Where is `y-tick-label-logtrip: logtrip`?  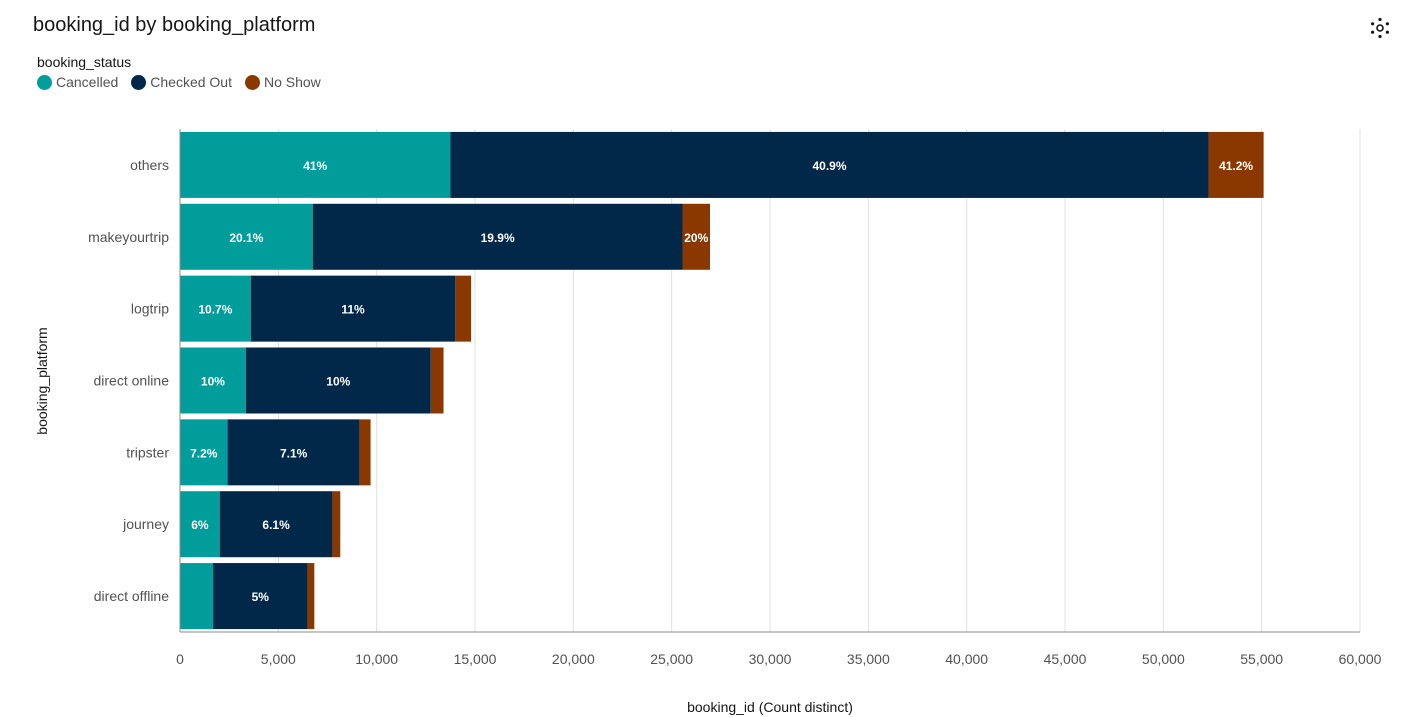
y-tick-label-logtrip: logtrip is located at coordinates (150, 309).